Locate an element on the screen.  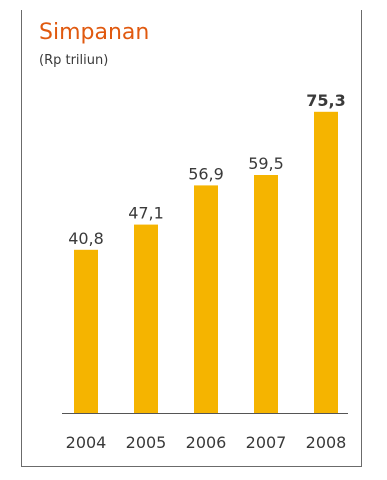
x-tick-label-2005: 2005 is located at coordinates (146, 442).